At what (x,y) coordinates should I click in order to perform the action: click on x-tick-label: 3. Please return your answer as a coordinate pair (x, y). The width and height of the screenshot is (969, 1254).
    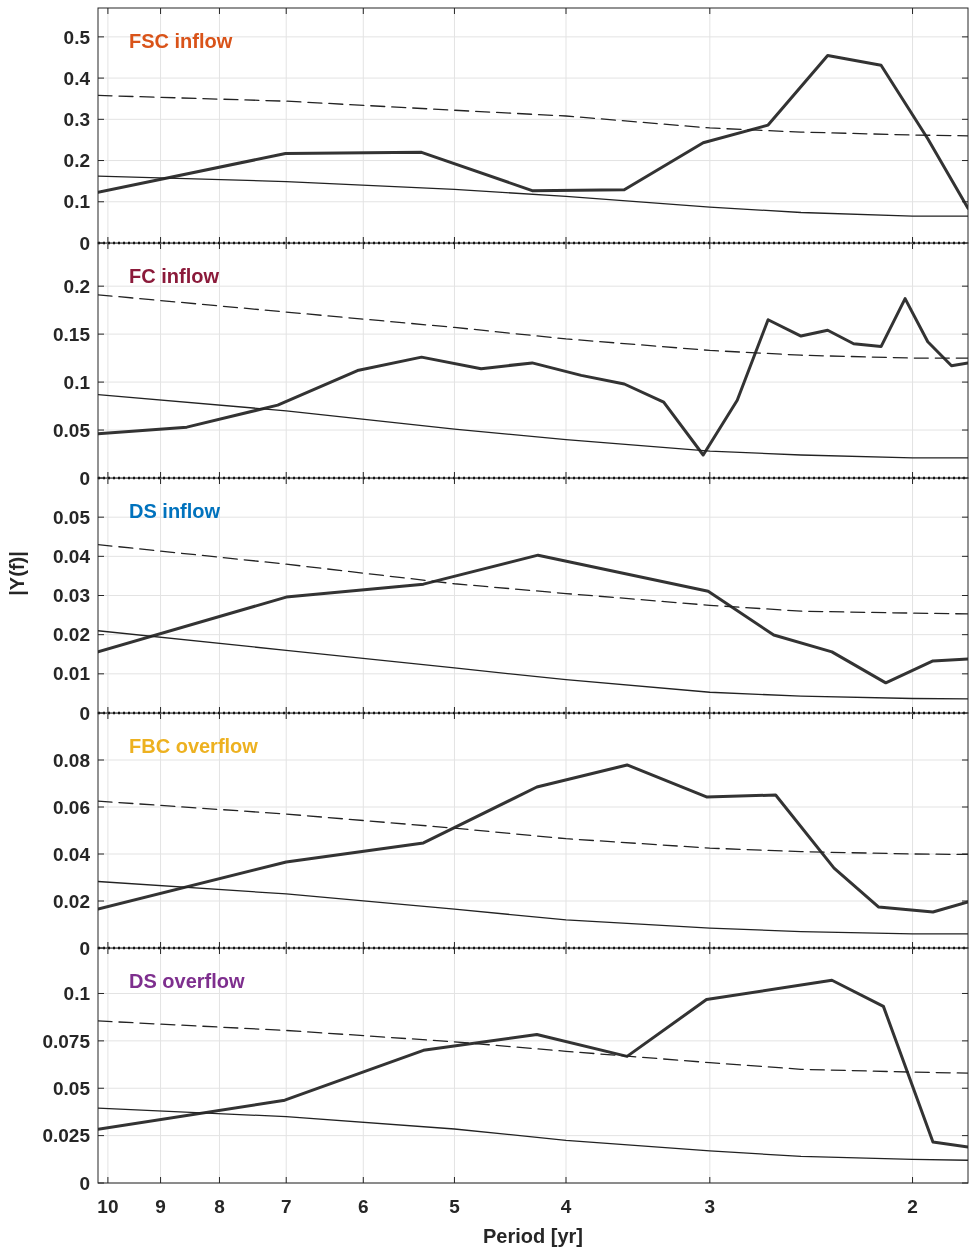
    Looking at the image, I should click on (710, 1206).